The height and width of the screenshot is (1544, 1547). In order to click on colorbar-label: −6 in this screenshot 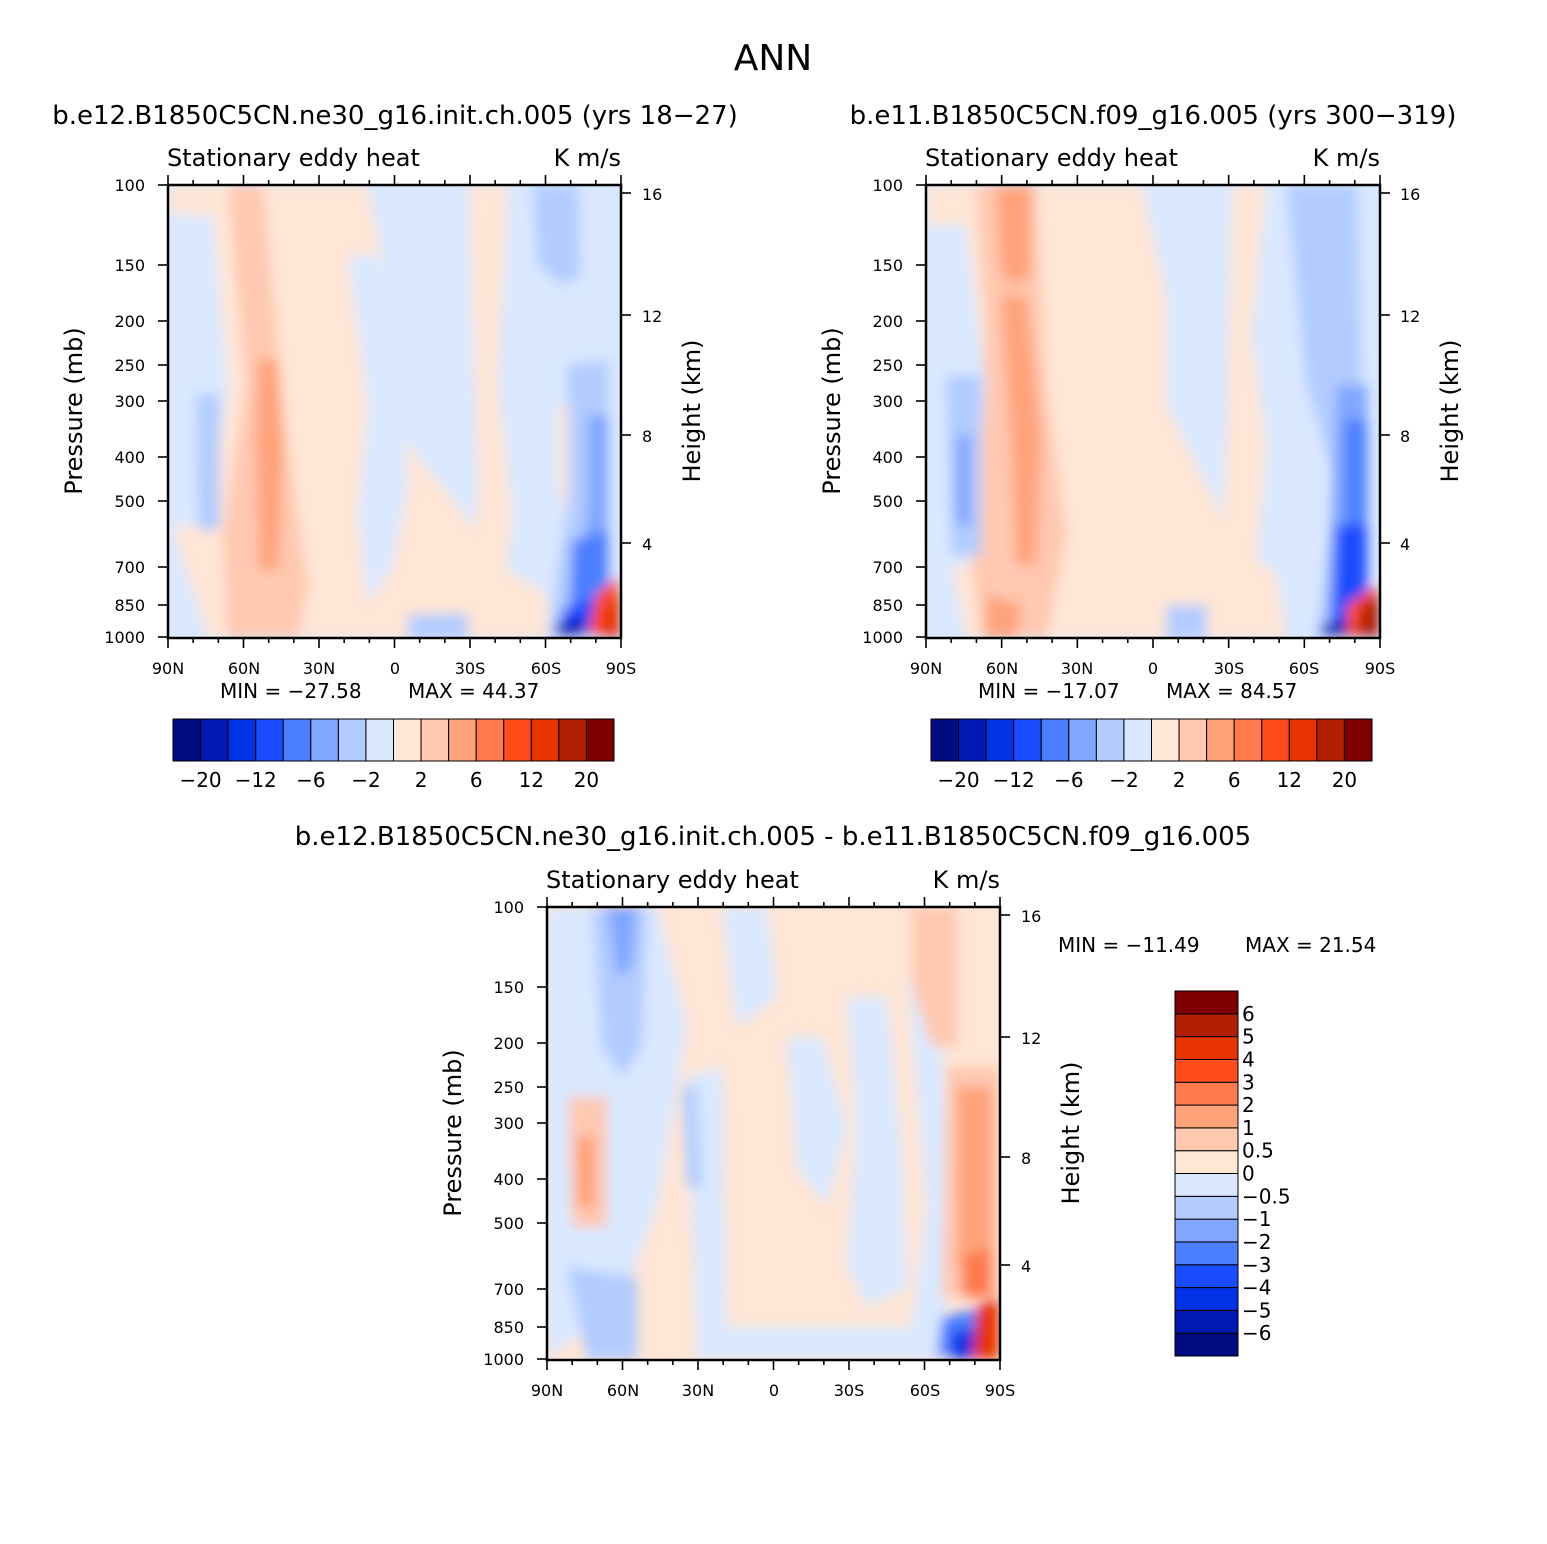, I will do `click(1256, 1333)`.